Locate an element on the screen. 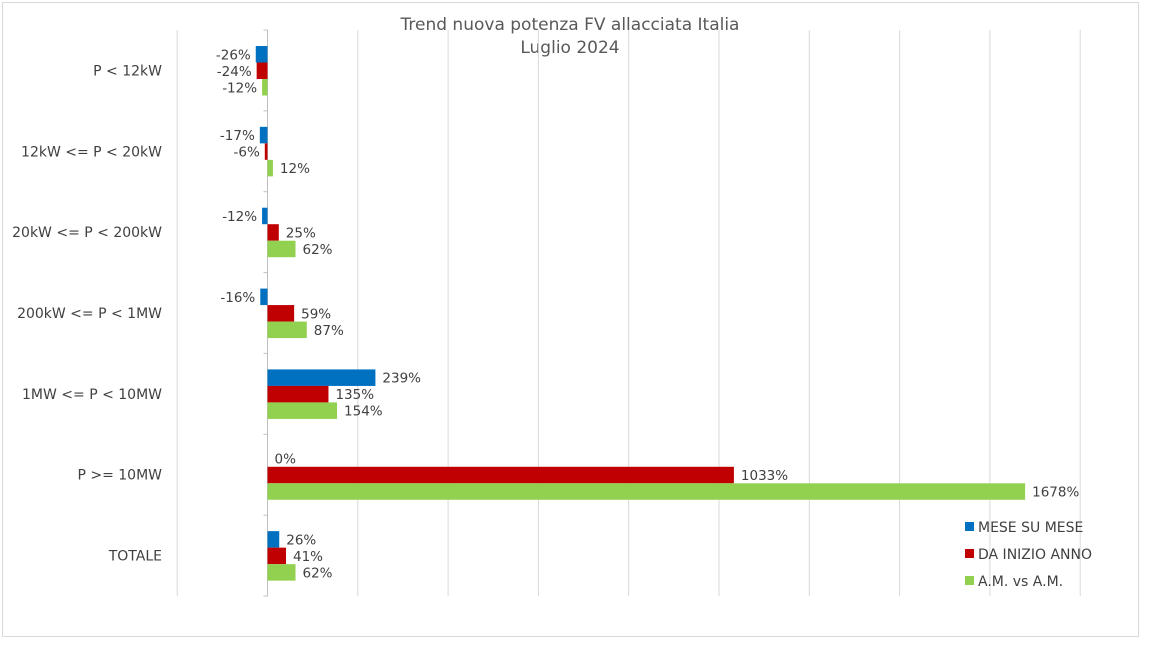 This screenshot has height=648, width=1152. data-label: -26% is located at coordinates (233, 55).